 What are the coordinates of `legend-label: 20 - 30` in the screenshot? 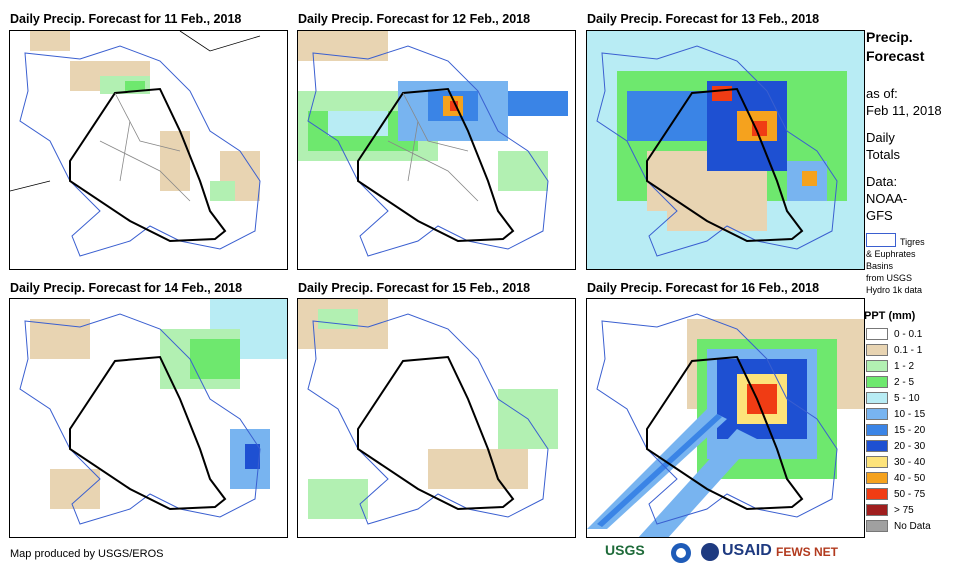 It's located at (910, 446).